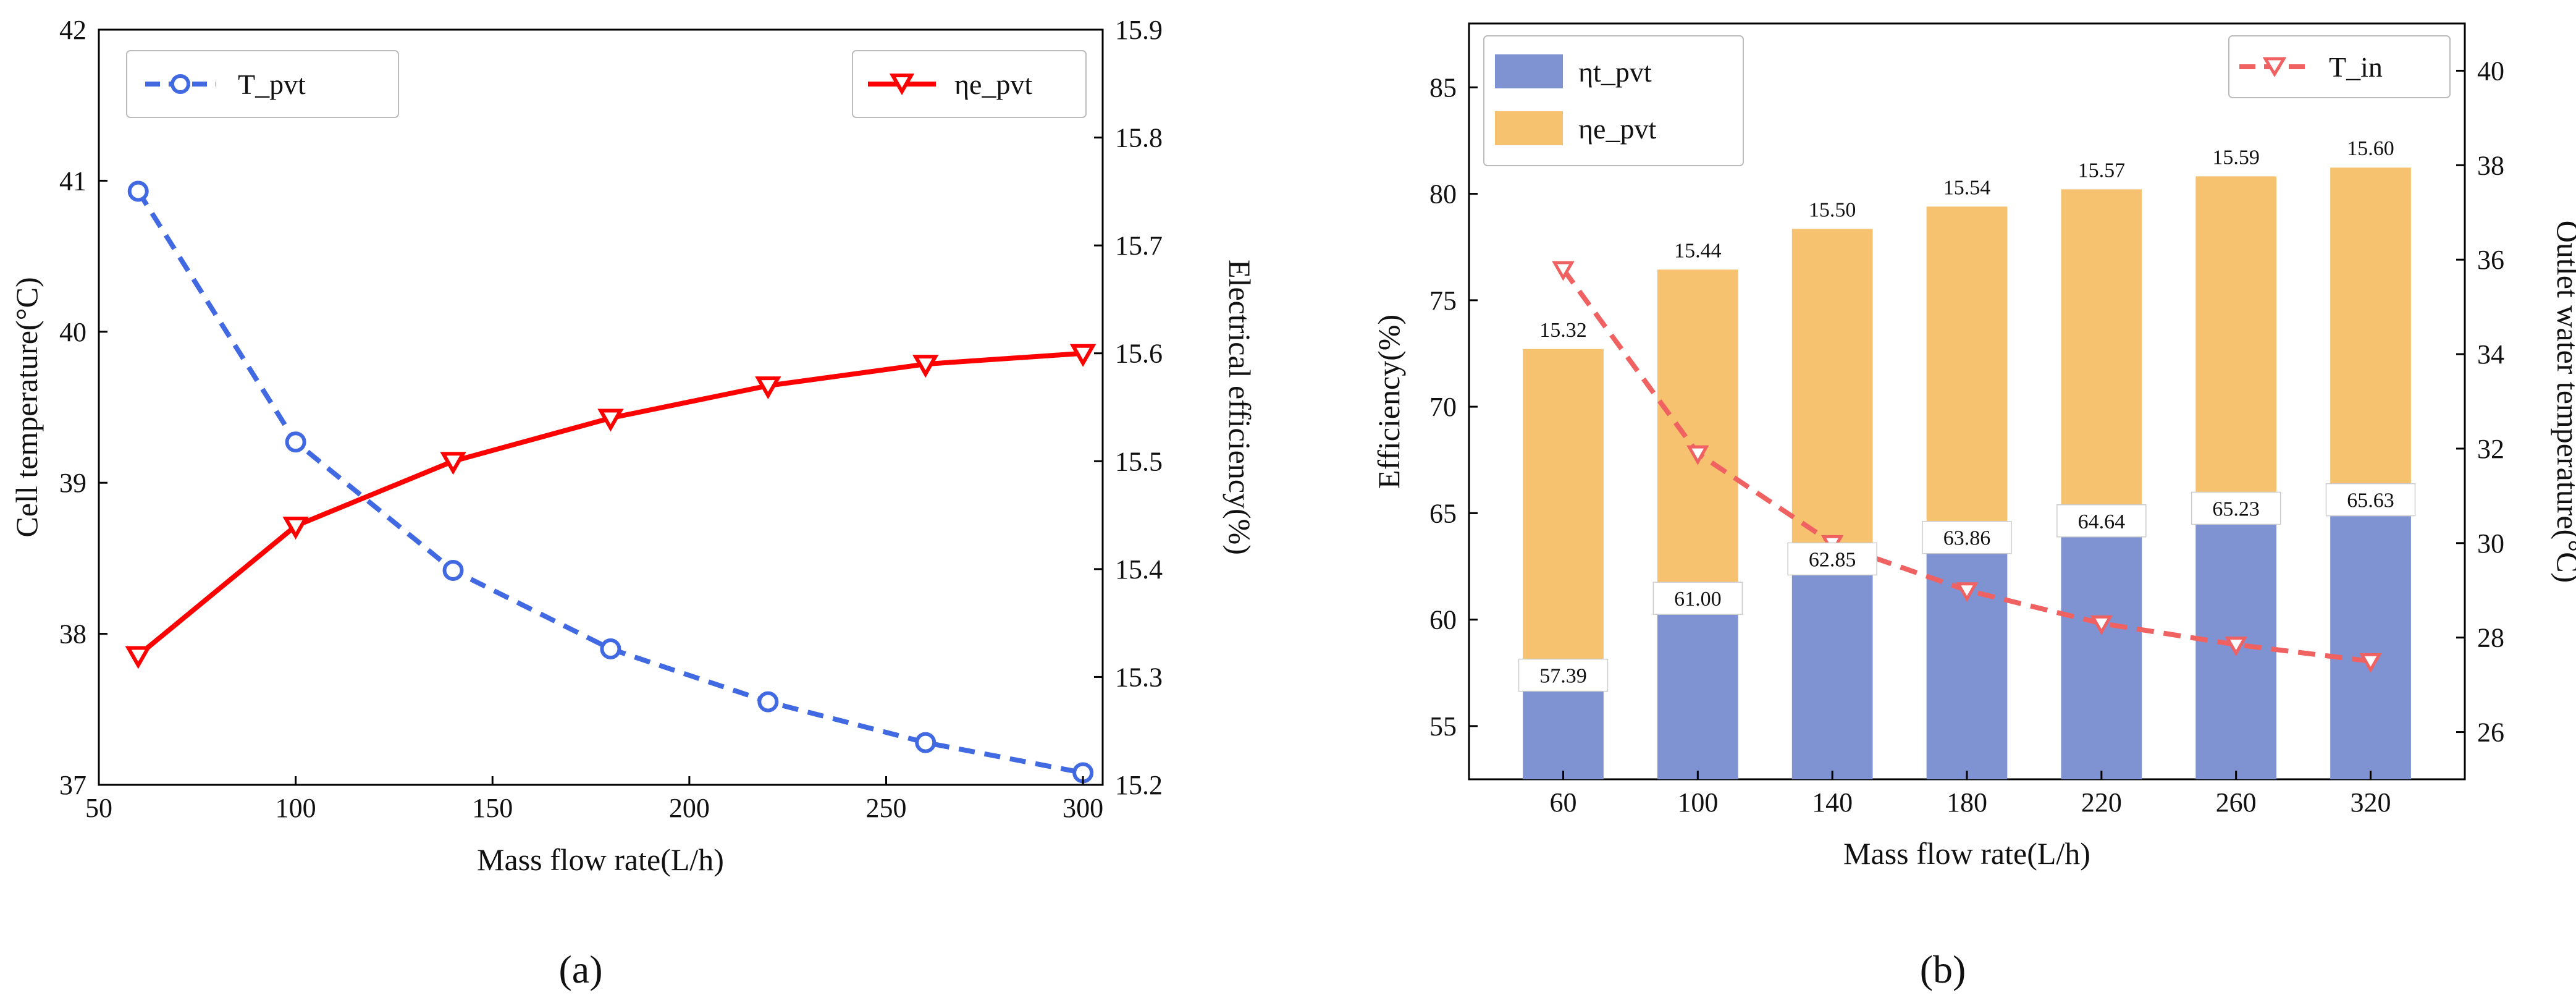  What do you see at coordinates (2490, 260) in the screenshot?
I see `y2-tick-label: 36` at bounding box center [2490, 260].